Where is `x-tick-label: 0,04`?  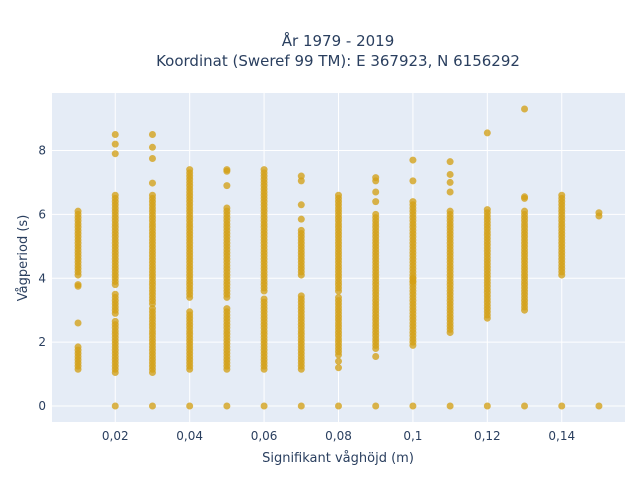 x-tick-label: 0,04 is located at coordinates (189, 436).